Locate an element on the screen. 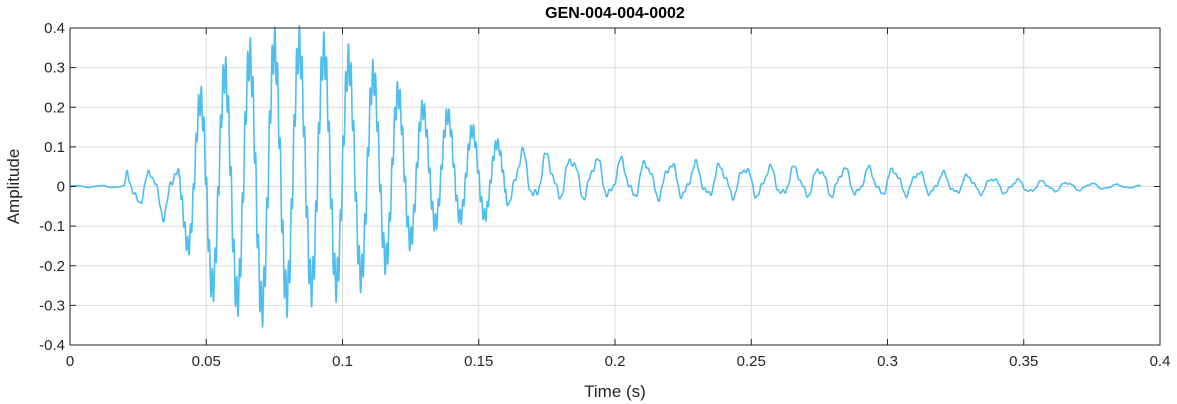 This screenshot has width=1177, height=404. x-tick-label: 0.3 is located at coordinates (887, 361).